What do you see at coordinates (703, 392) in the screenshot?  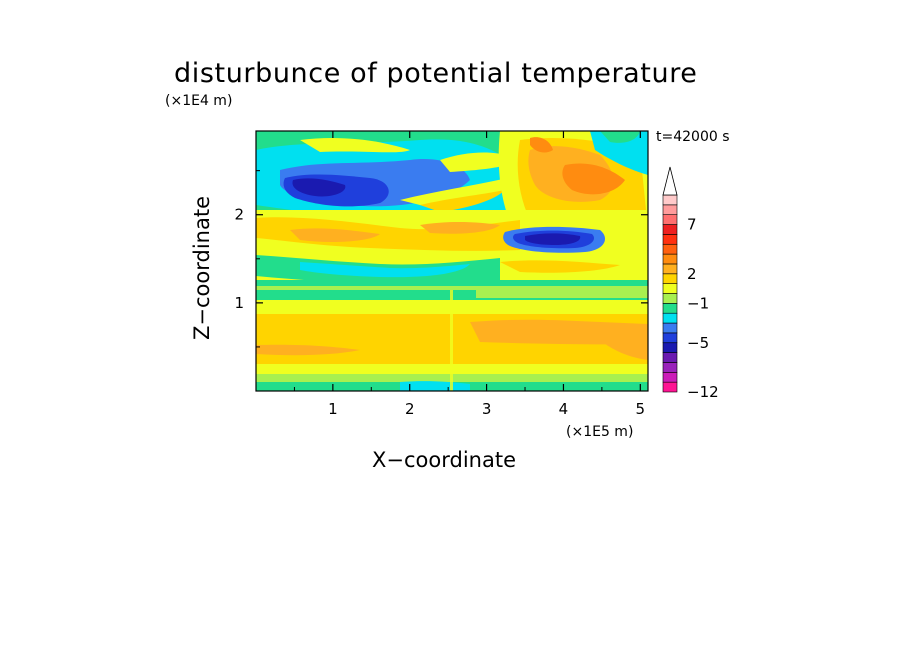 I see `colorbar-tick-label-4: −12` at bounding box center [703, 392].